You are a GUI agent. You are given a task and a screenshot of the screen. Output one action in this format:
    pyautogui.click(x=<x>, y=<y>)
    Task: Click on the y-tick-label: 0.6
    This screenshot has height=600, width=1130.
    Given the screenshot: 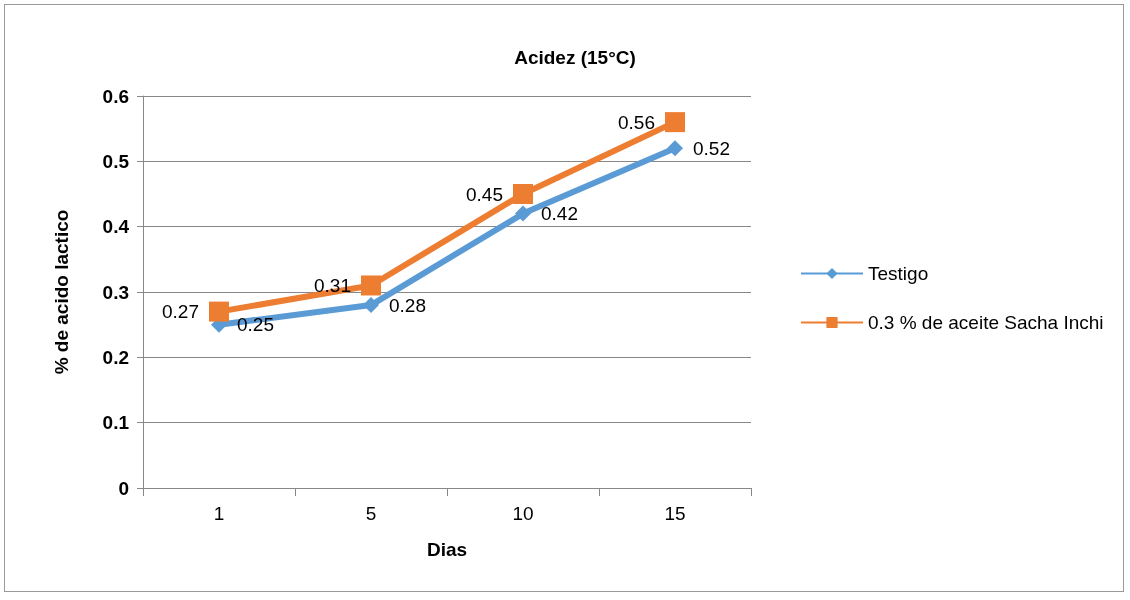 What is the action you would take?
    pyautogui.click(x=115, y=96)
    